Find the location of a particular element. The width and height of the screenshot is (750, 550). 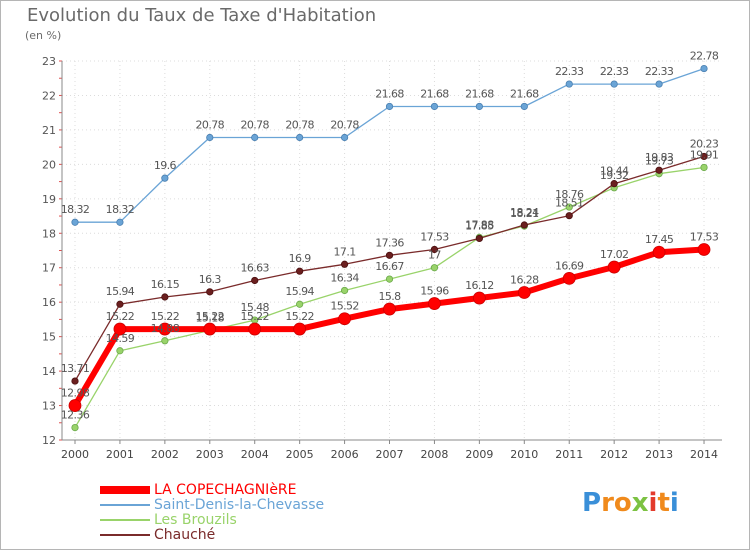

y-tick-label: 22 is located at coordinates (49, 95).